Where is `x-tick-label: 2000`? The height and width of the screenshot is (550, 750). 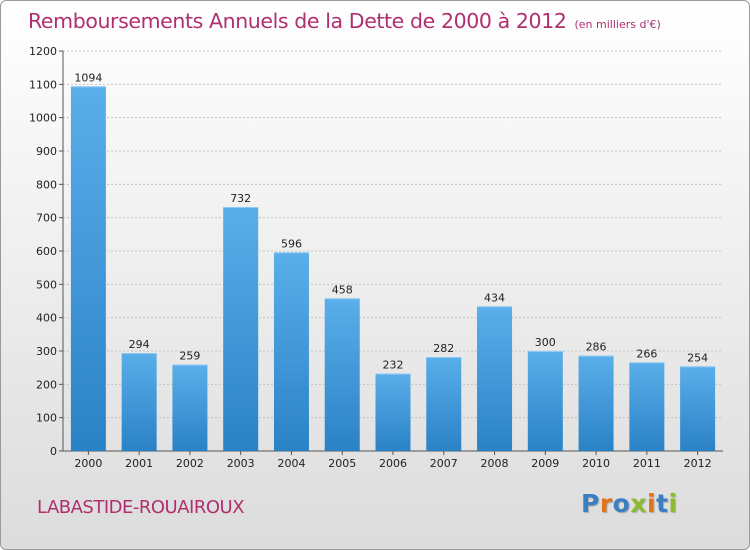 x-tick-label: 2000 is located at coordinates (88, 463).